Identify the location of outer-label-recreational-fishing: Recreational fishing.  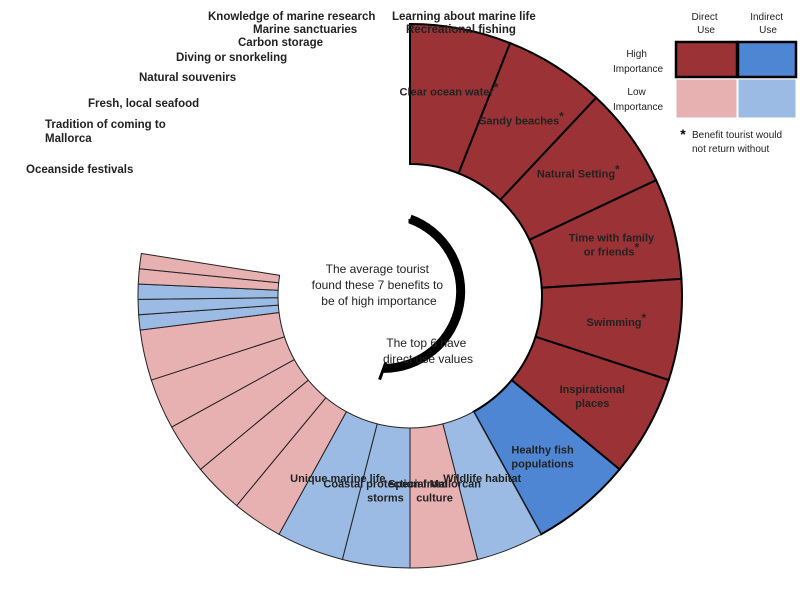
(461, 30).